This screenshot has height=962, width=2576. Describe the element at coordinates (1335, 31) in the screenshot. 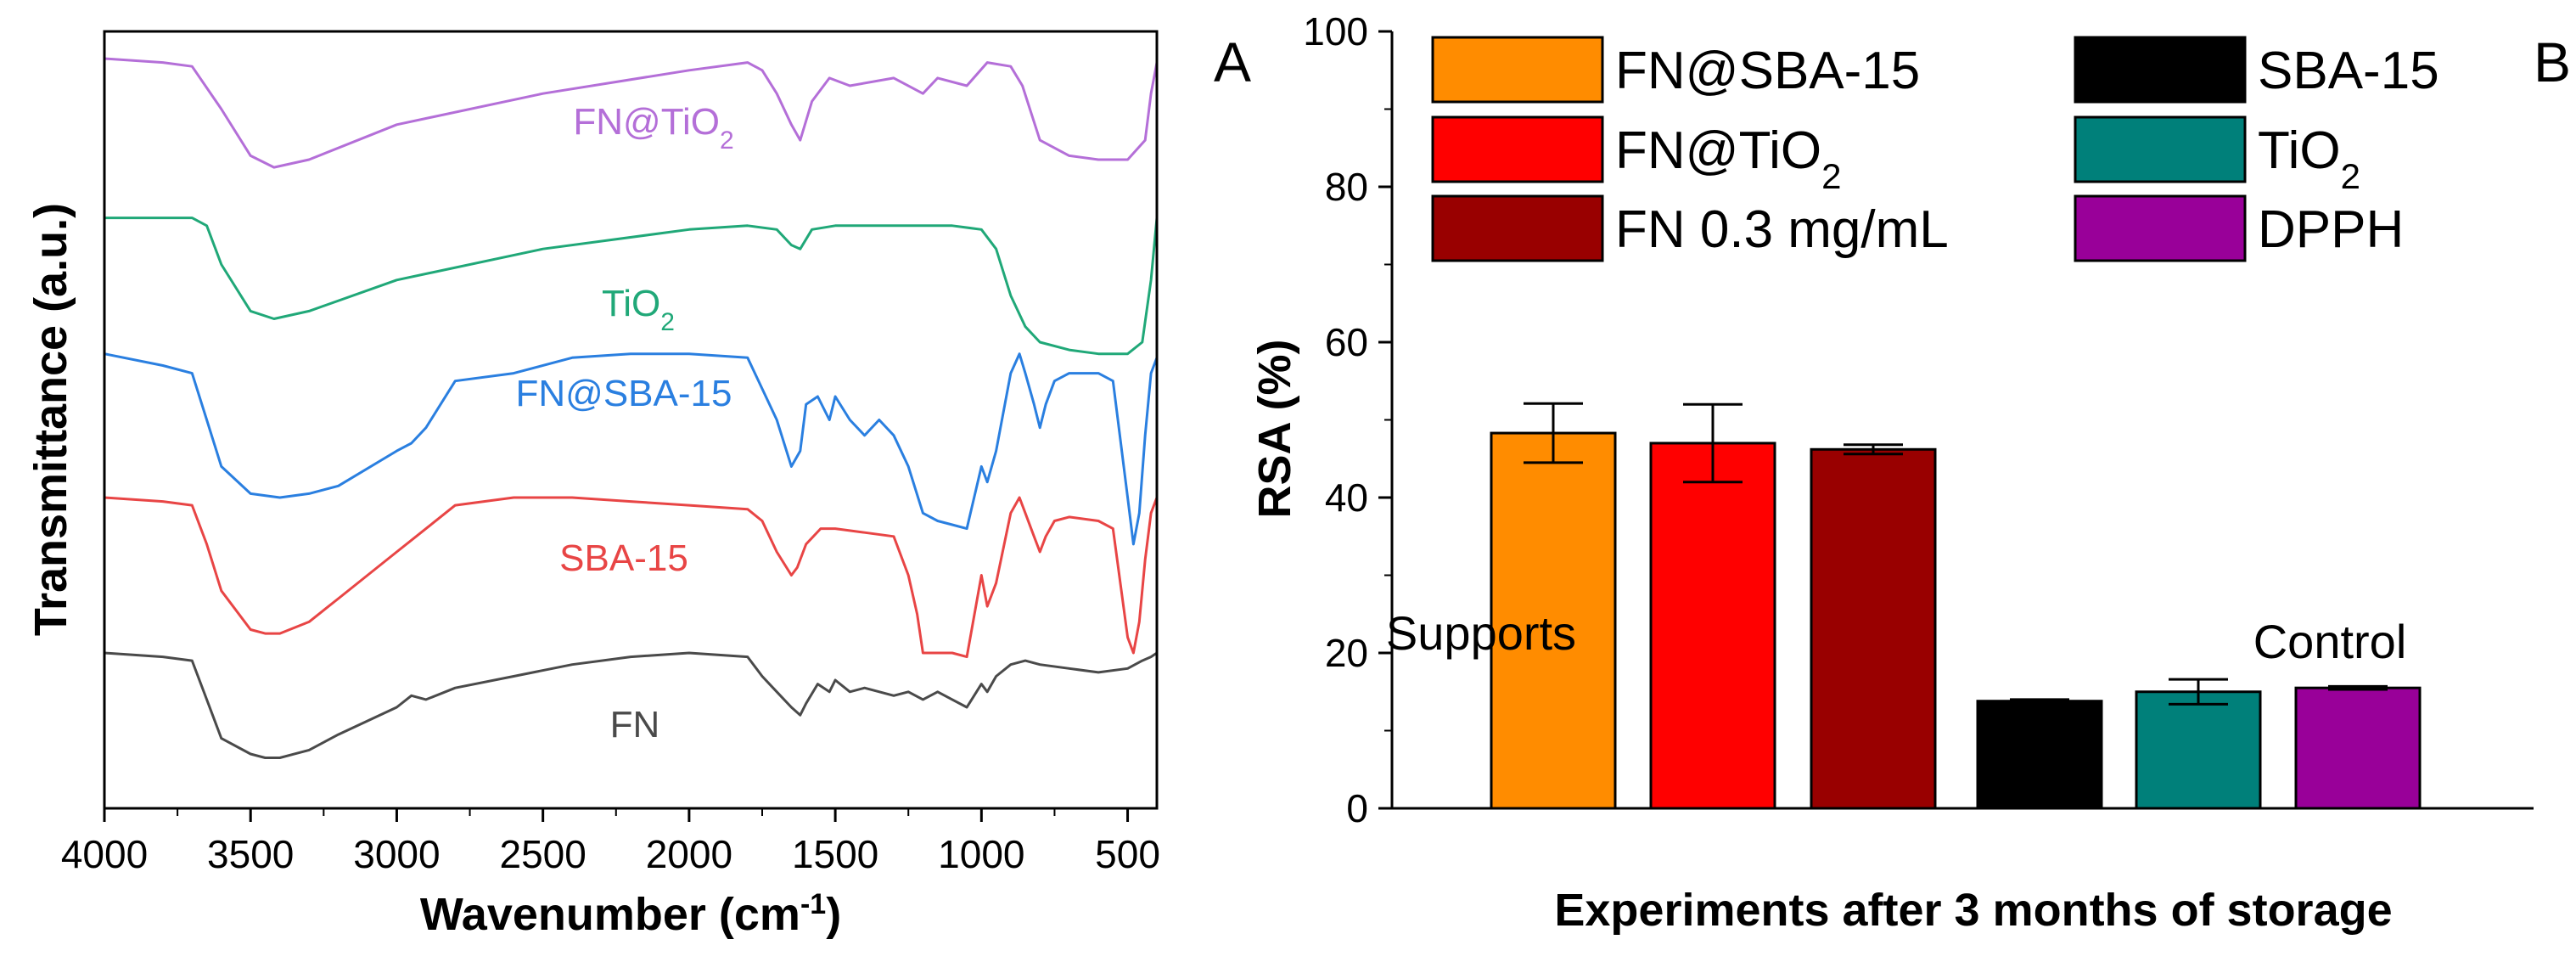

I see `rsa-y-tick-label: 100` at that location.